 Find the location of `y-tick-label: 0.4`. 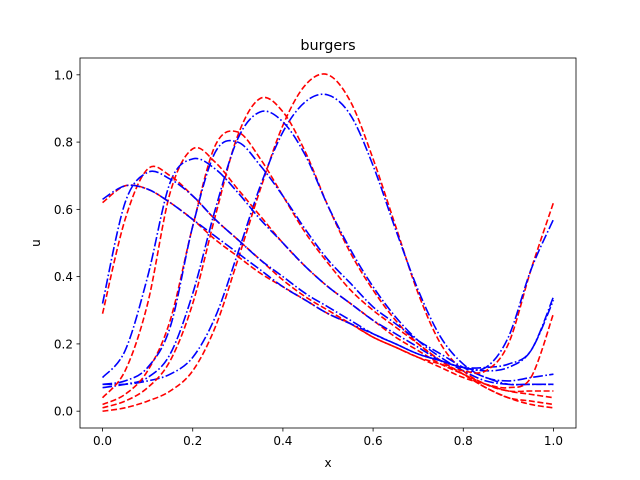

y-tick-label: 0.4 is located at coordinates (63, 277).